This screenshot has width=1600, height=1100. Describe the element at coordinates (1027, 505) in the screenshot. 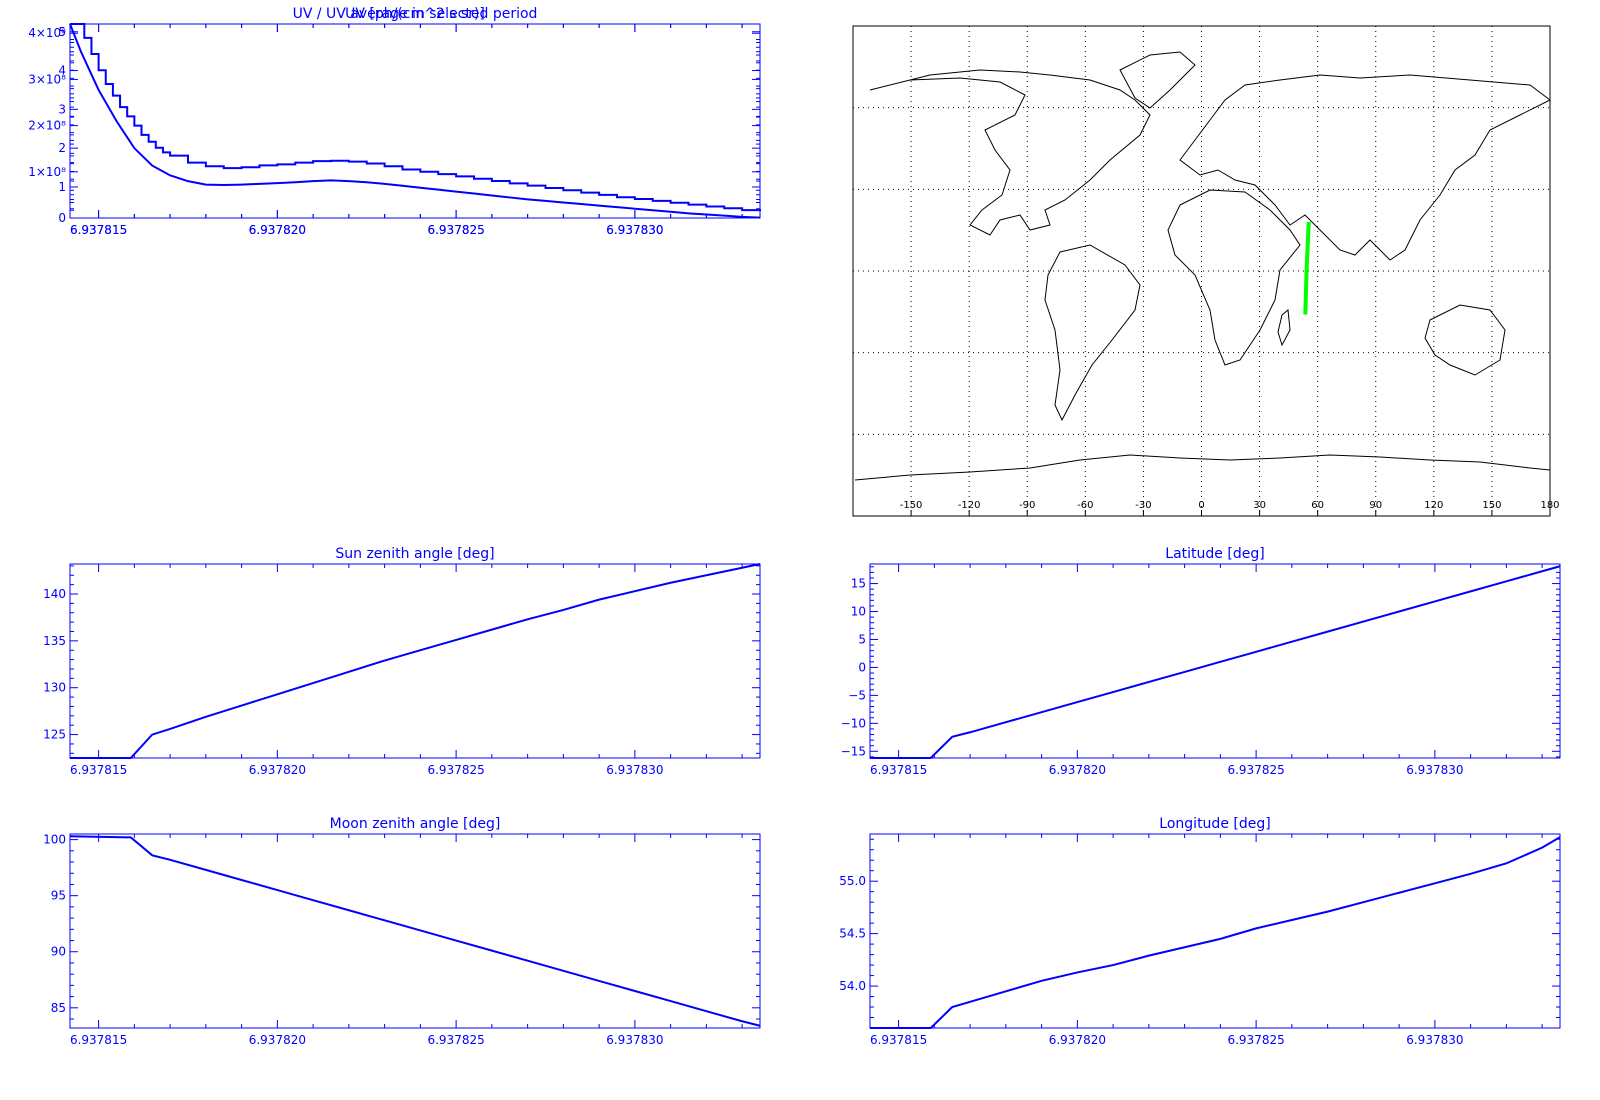

I see `map-x-tick-label: -90` at that location.